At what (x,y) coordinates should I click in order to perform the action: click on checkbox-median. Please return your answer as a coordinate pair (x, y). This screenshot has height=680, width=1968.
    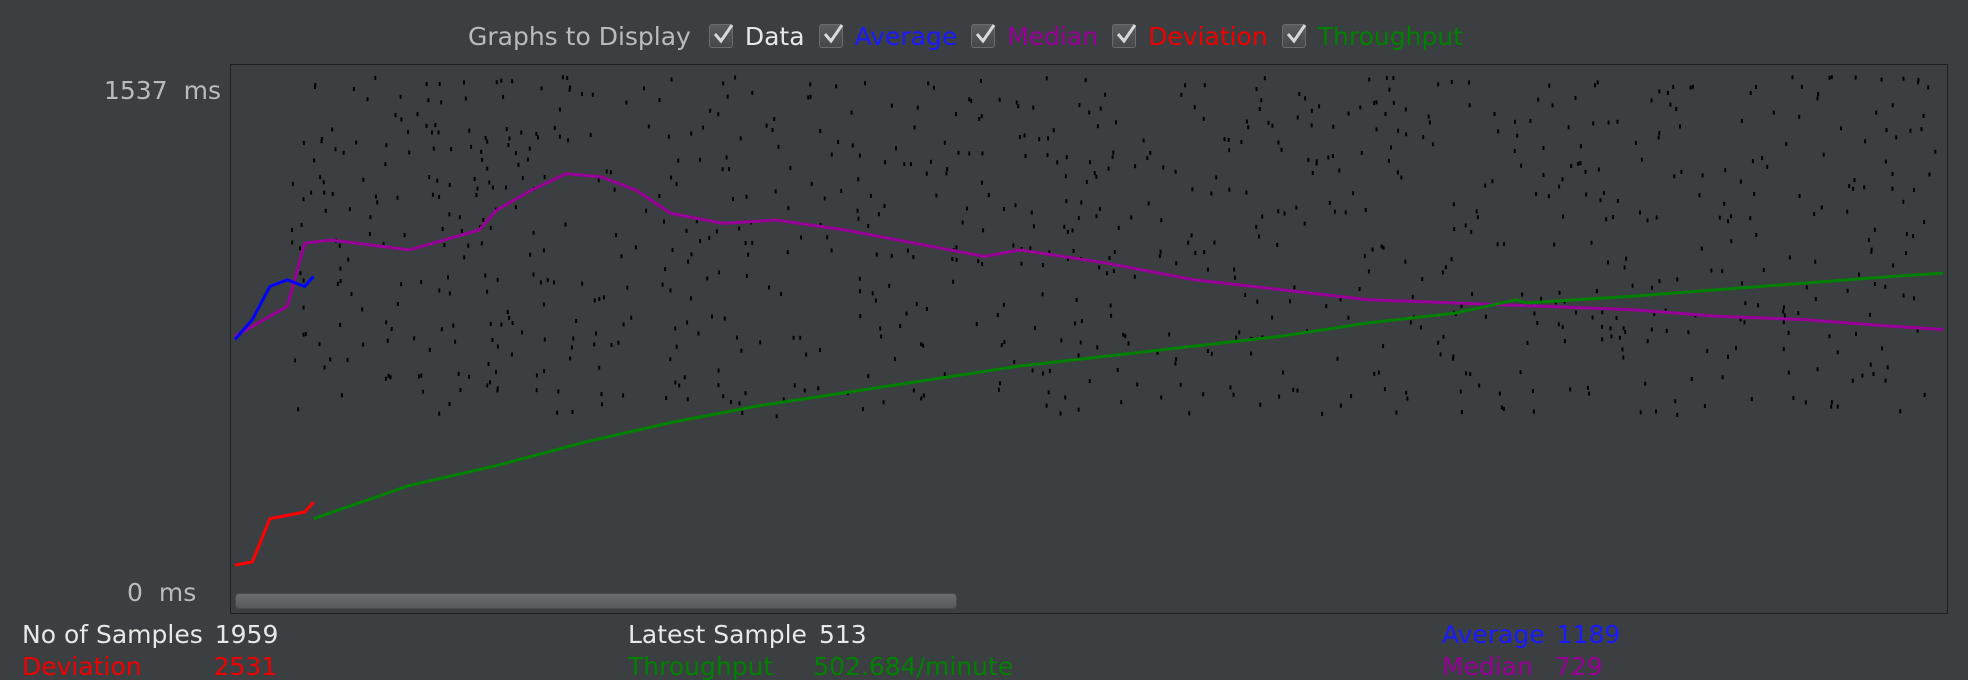
    Looking at the image, I should click on (983, 36).